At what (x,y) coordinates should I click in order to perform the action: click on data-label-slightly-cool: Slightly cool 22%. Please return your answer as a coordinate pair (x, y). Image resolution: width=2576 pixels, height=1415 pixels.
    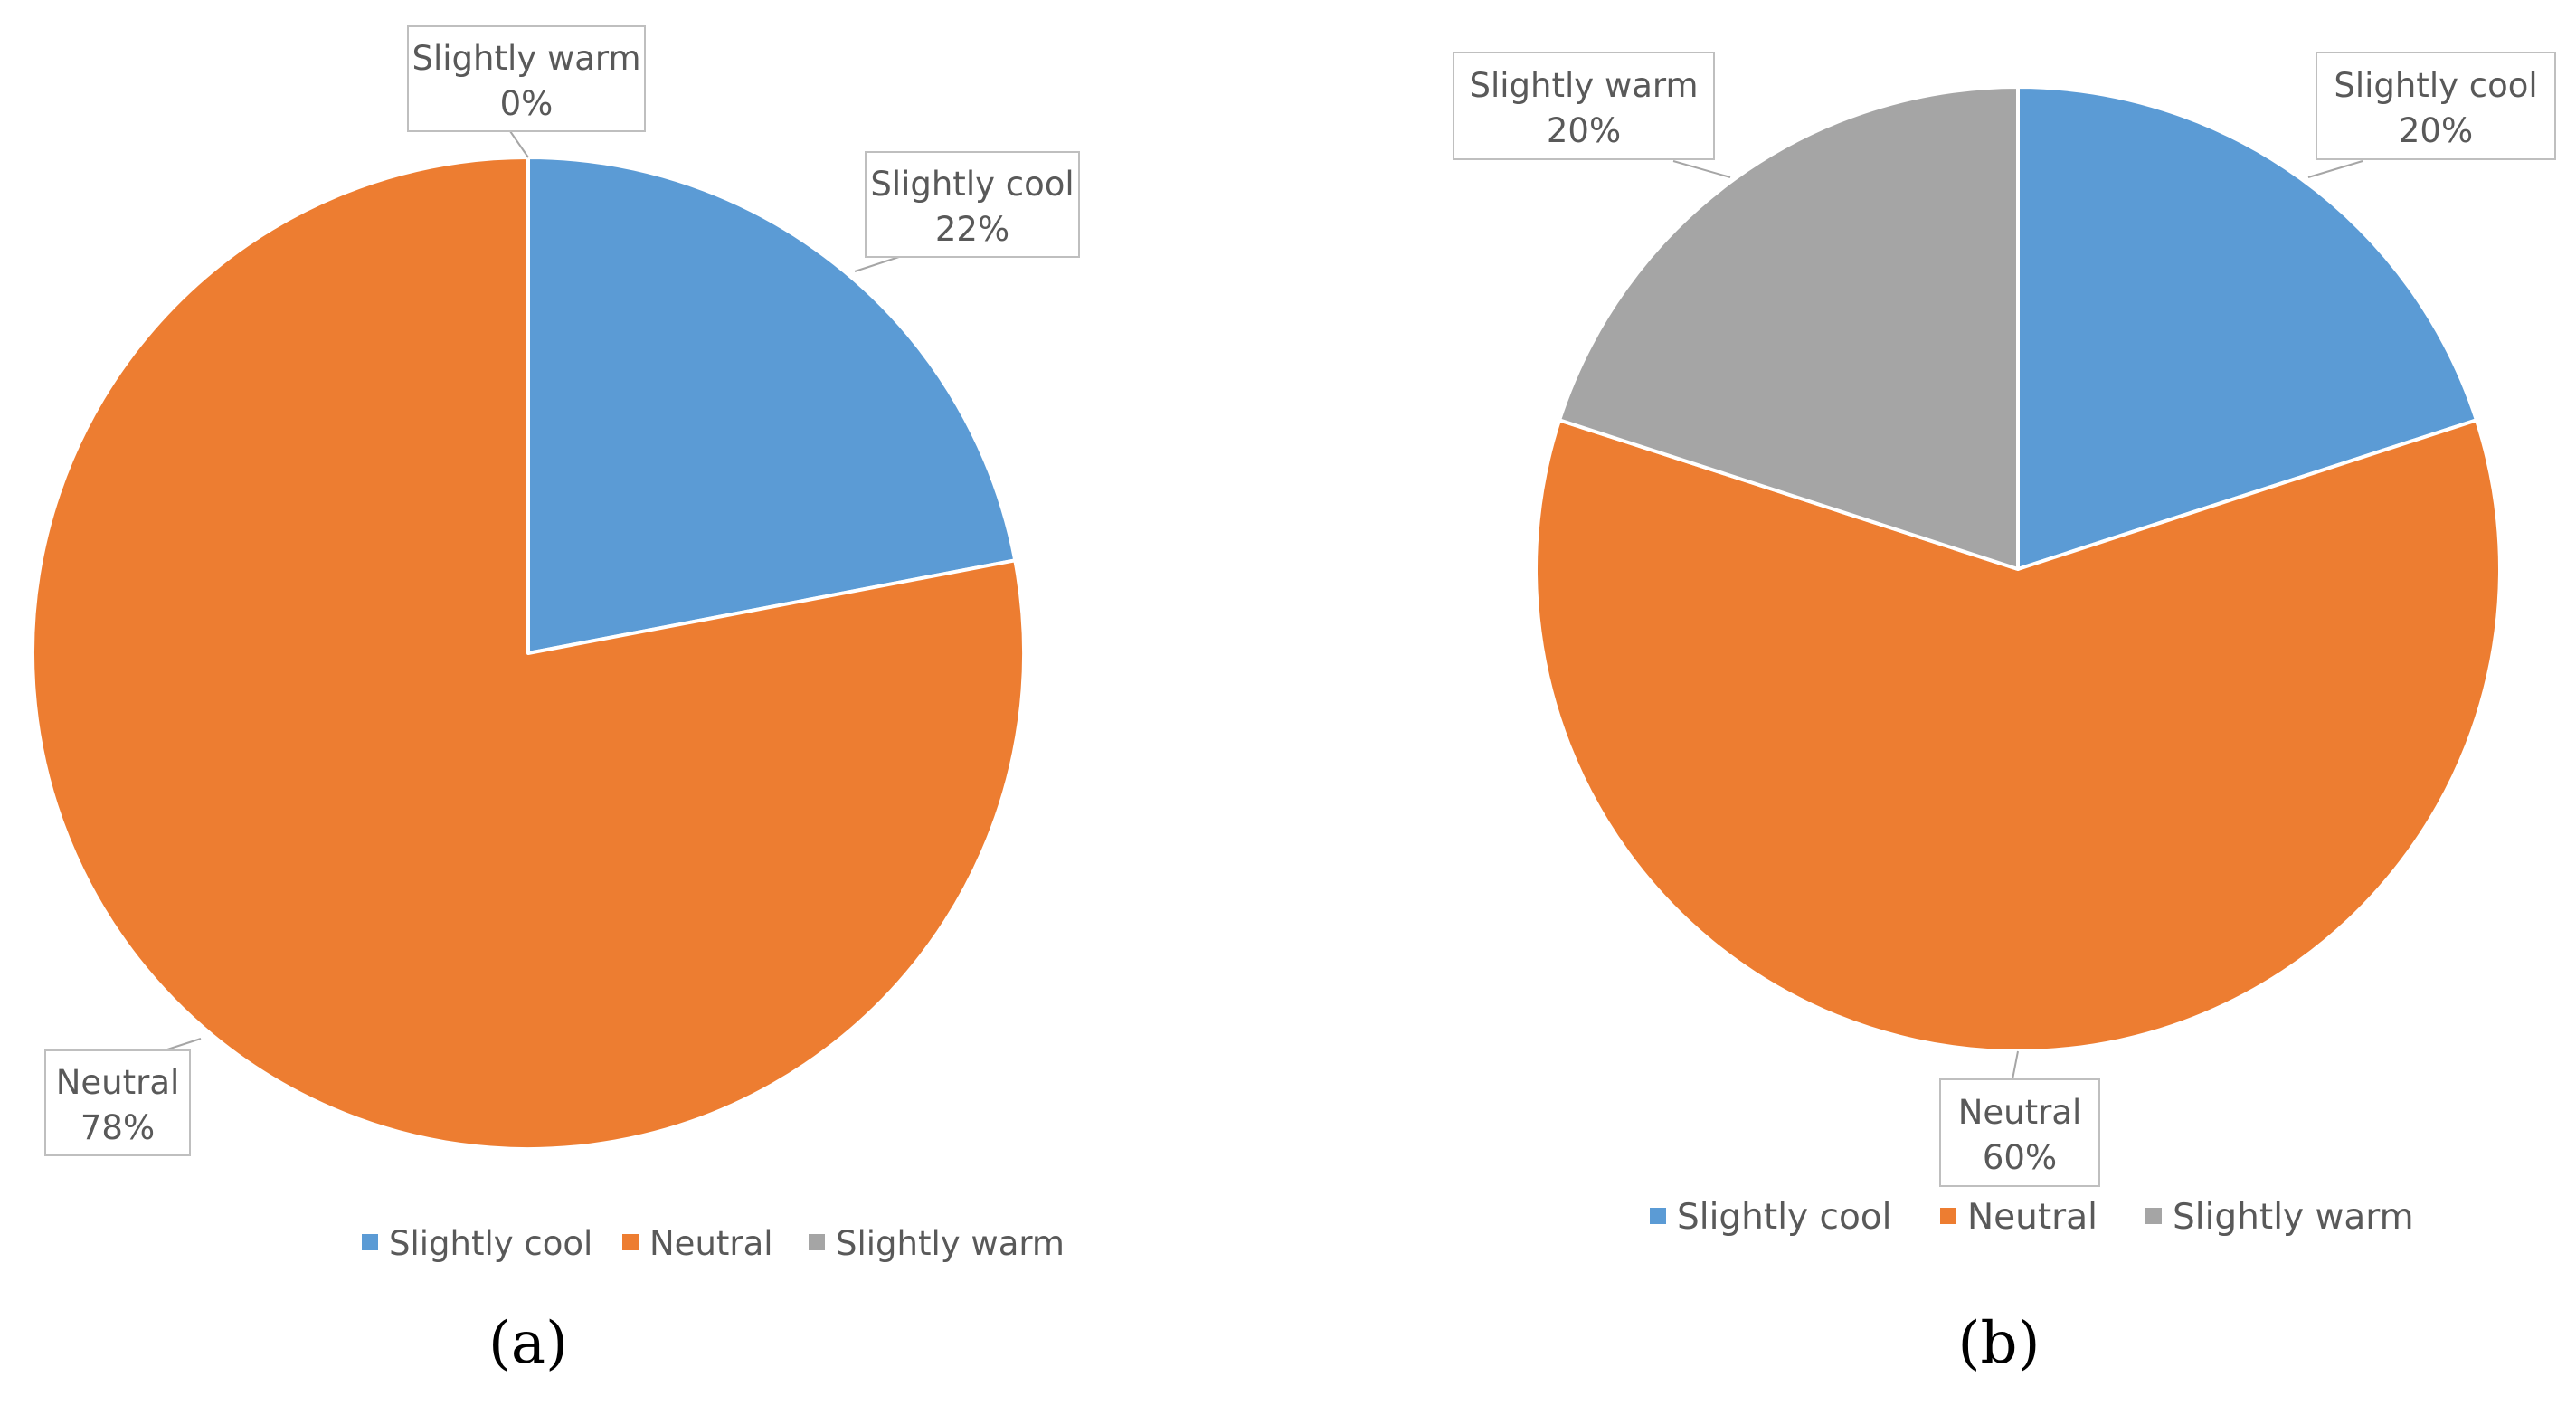
    Looking at the image, I should click on (967, 211).